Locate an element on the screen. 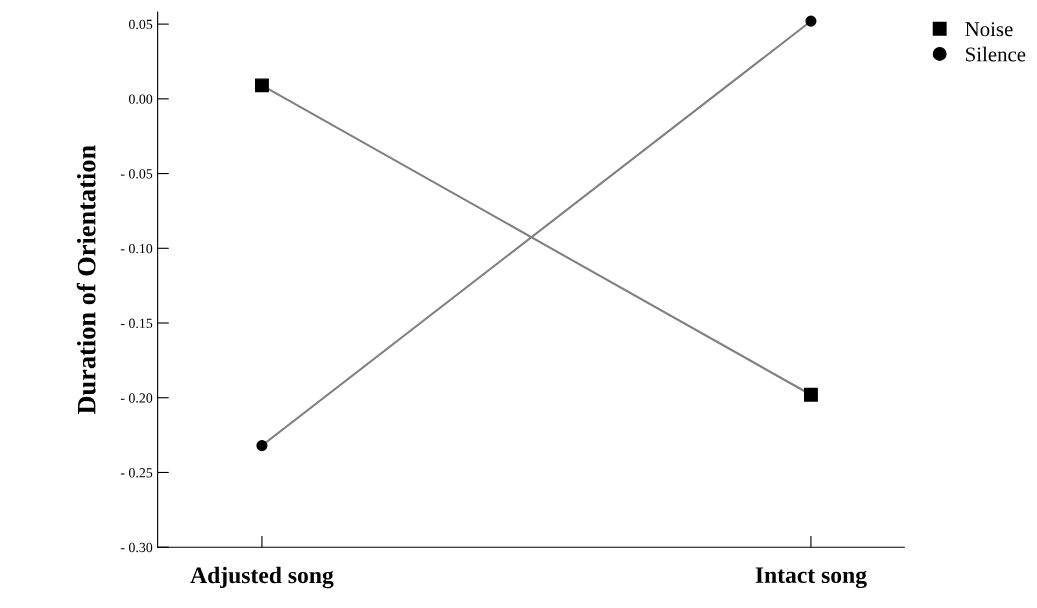 The image size is (1037, 608). y-tick-label: - 0.30 is located at coordinates (136, 547).